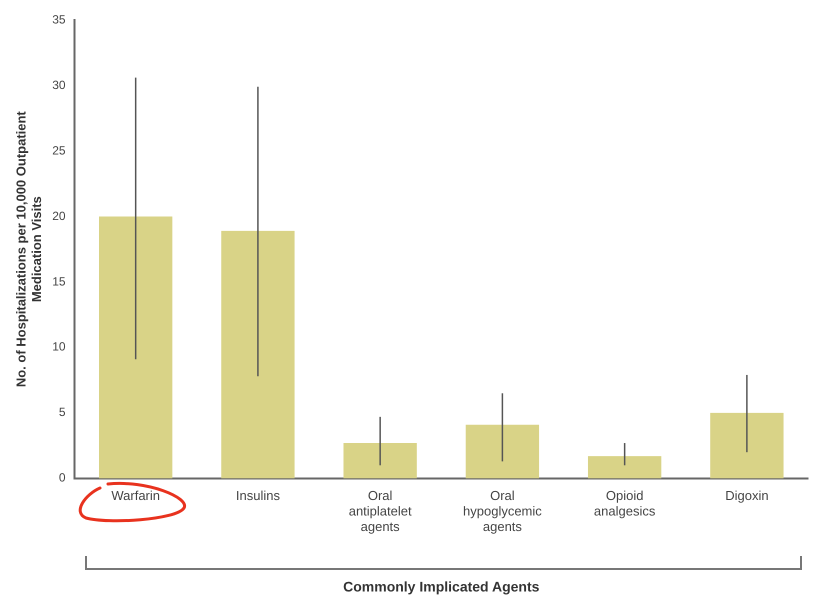 Image resolution: width=818 pixels, height=610 pixels. Describe the element at coordinates (59, 347) in the screenshot. I see `y-tick-label: 10` at that location.